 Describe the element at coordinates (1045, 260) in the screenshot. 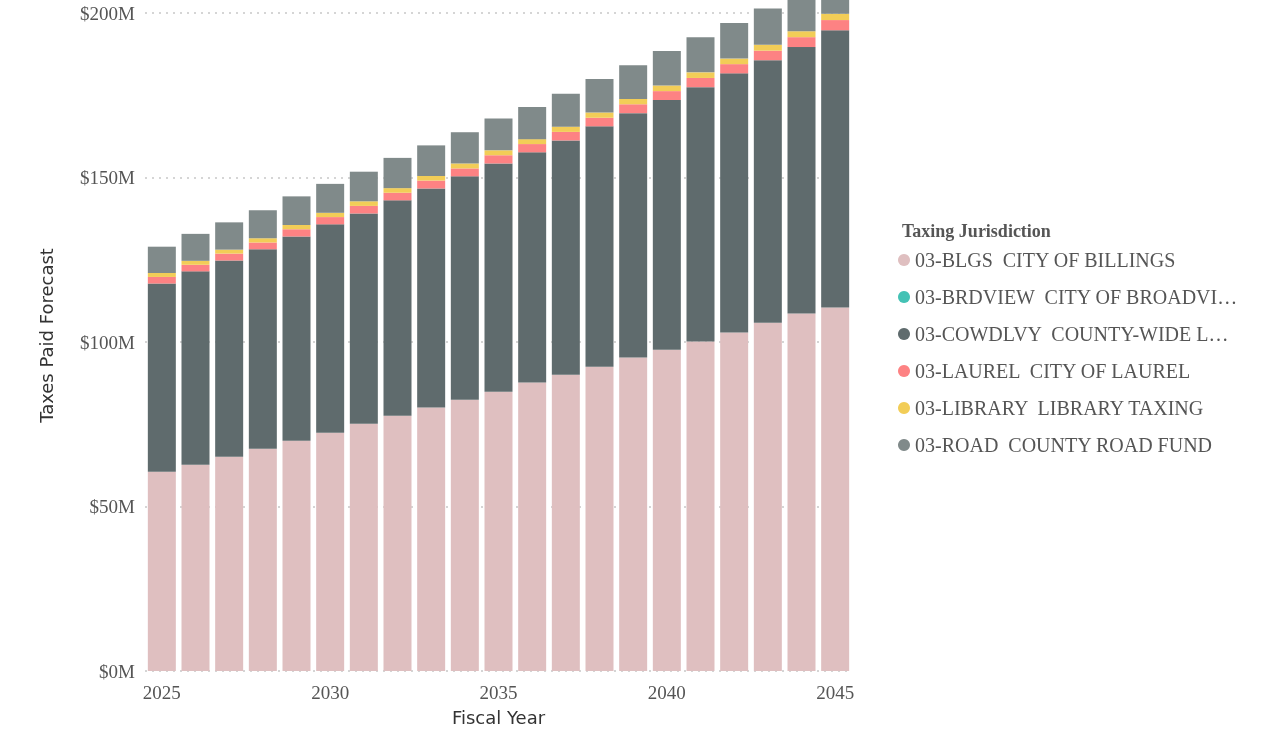

I see `legend-label: 03-BLGS CITY OF BILLINGS` at that location.